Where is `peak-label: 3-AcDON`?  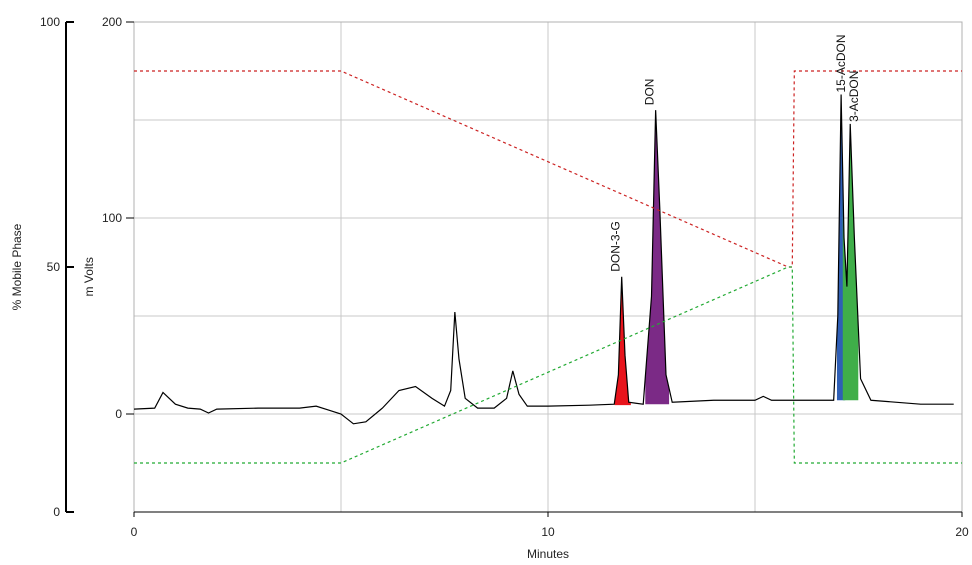
peak-label: 3-AcDON is located at coordinates (854, 96).